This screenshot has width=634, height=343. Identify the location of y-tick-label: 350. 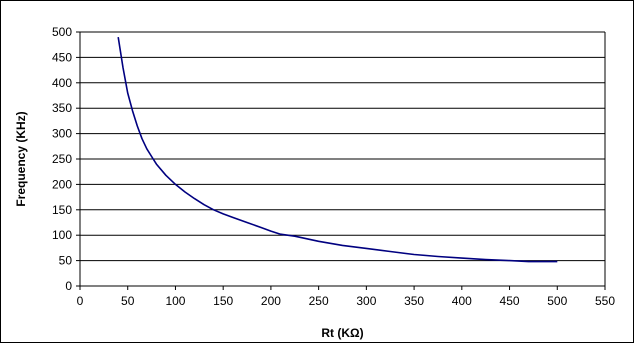
(62, 108).